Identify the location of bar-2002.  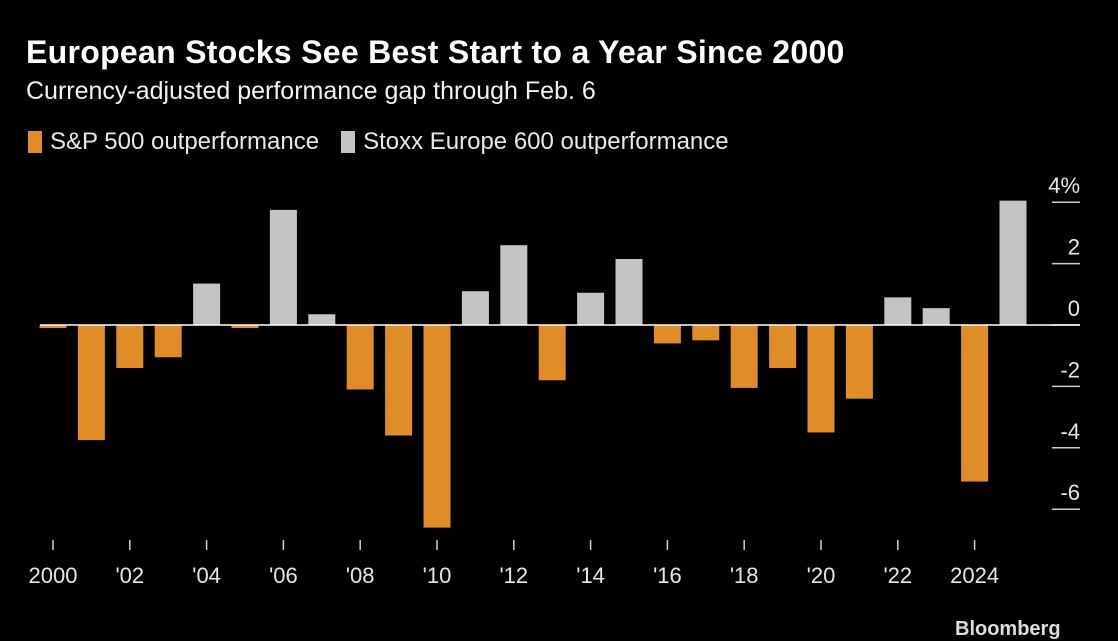
(130, 346).